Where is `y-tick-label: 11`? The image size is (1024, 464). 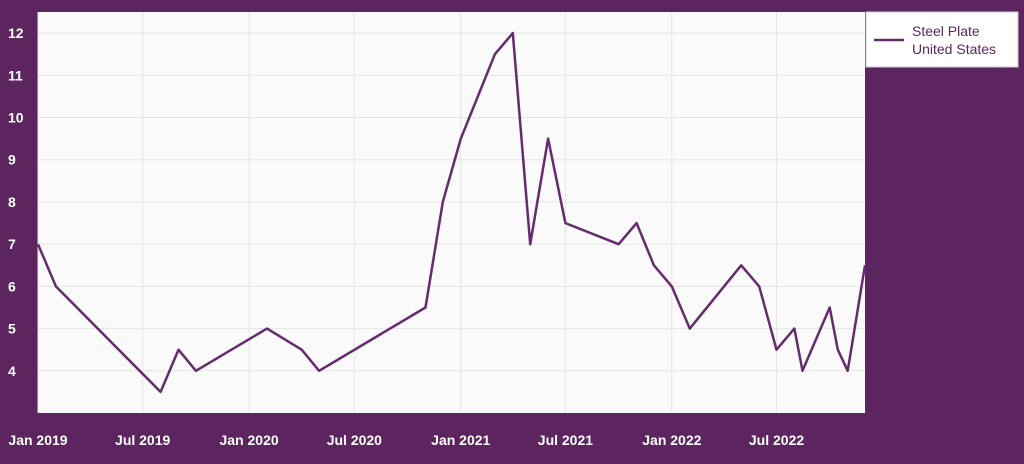 y-tick-label: 11 is located at coordinates (15, 75).